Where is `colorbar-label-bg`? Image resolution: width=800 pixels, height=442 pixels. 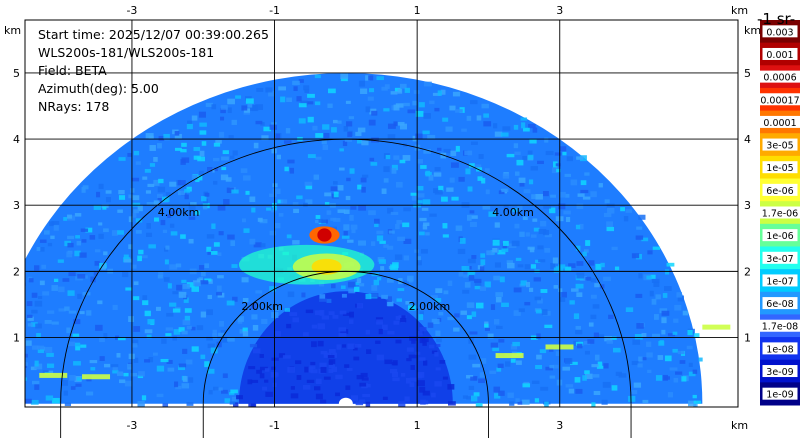
colorbar-label-bg is located at coordinates (780, 348).